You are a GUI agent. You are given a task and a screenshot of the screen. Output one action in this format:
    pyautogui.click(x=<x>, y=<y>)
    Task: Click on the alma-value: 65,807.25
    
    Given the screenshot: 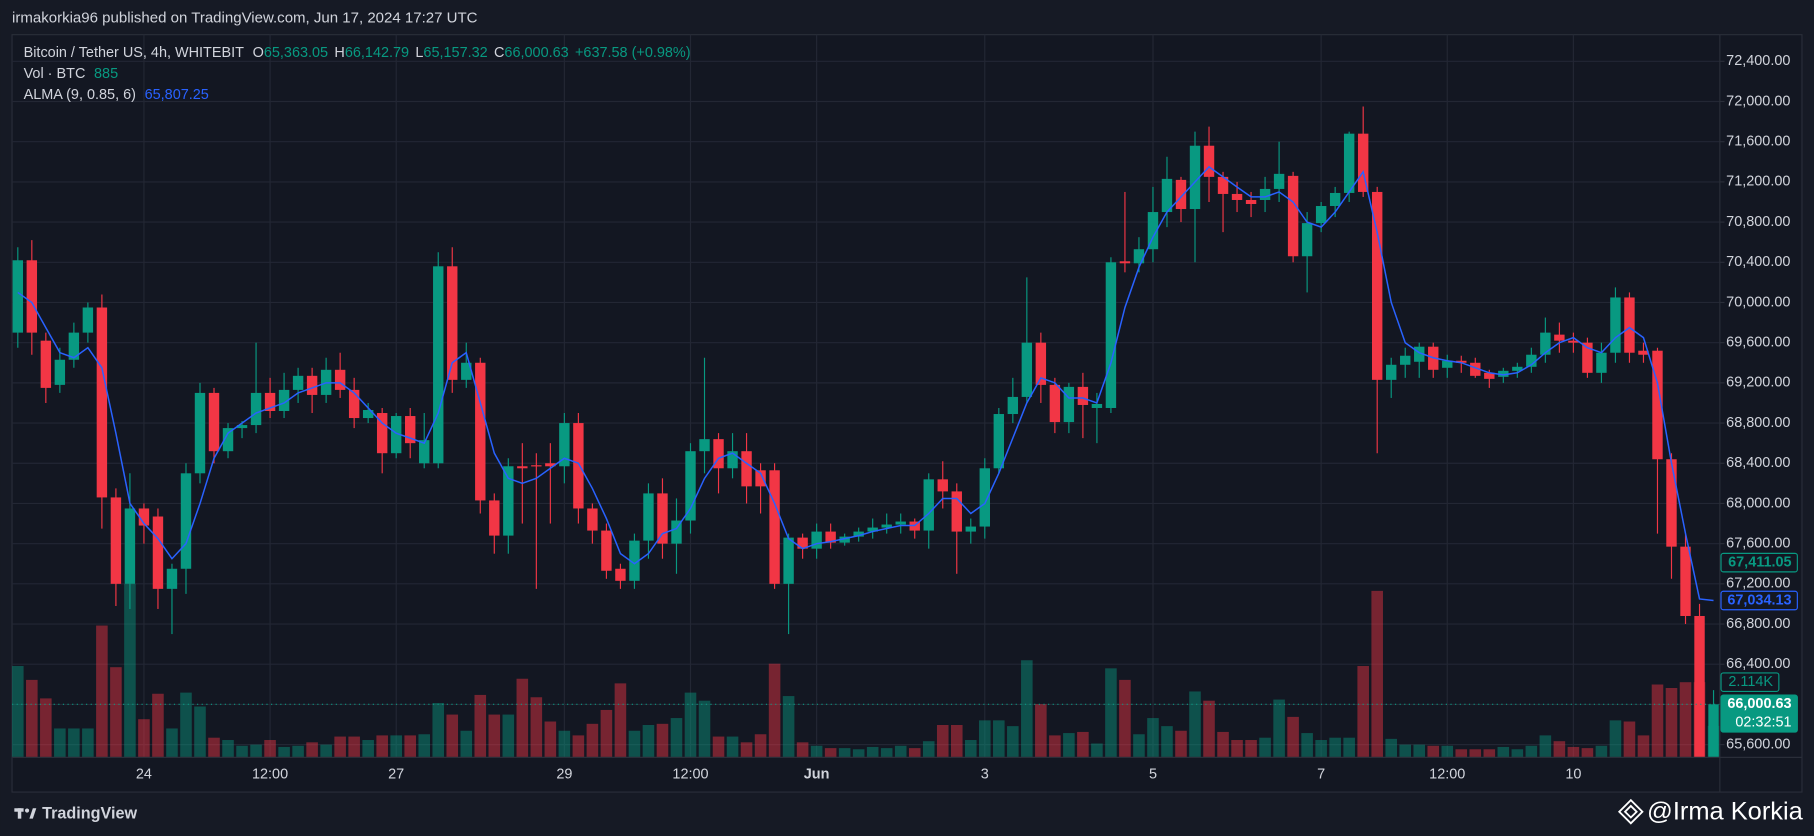 What is the action you would take?
    pyautogui.click(x=177, y=95)
    